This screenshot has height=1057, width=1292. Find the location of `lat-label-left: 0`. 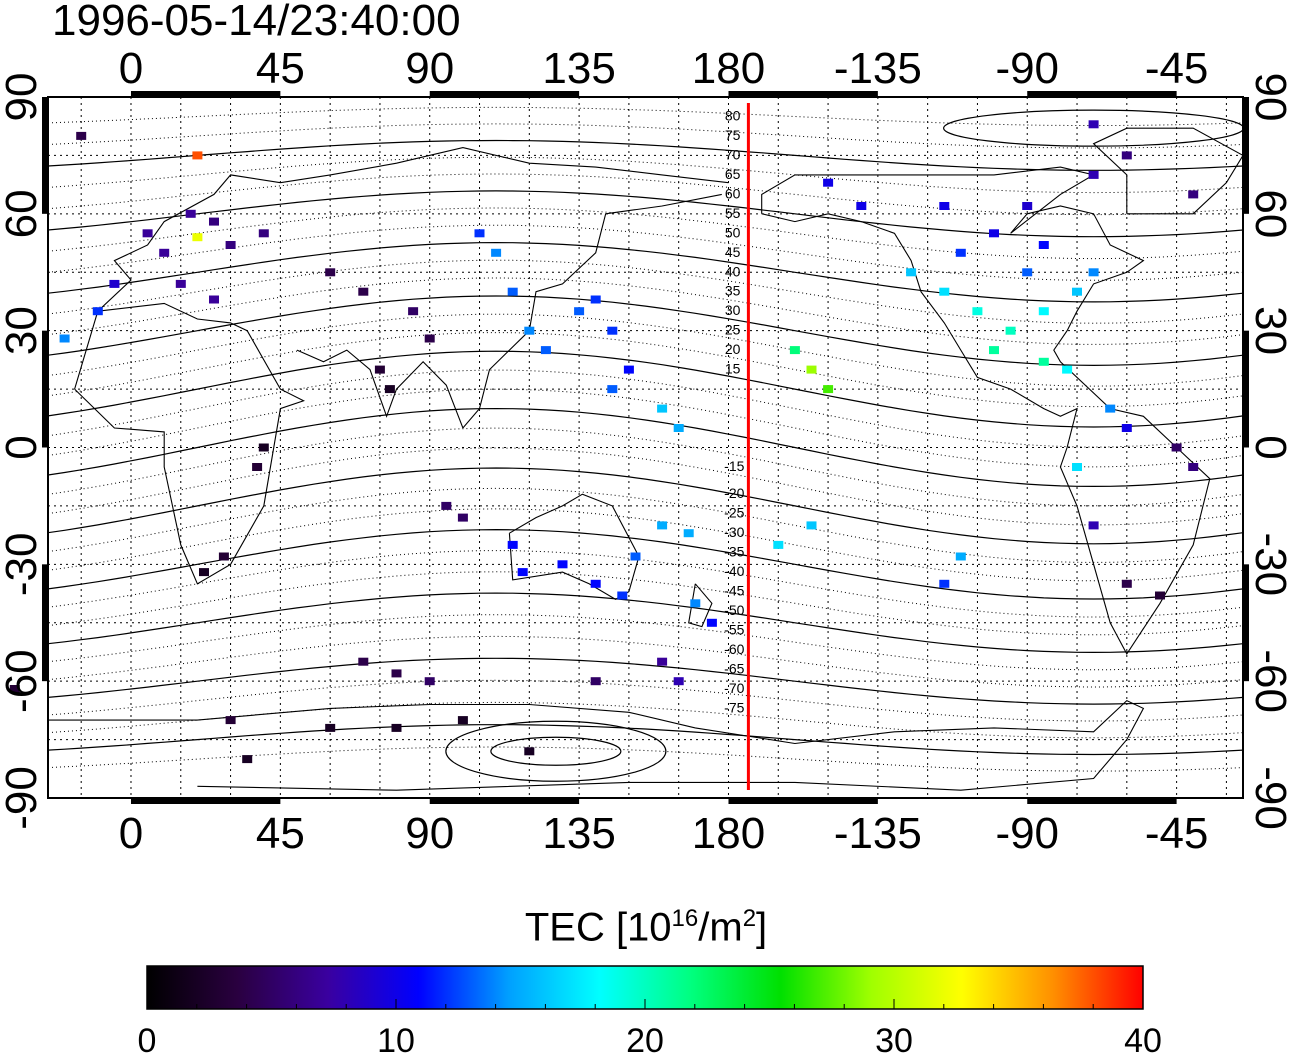

lat-label-left: 0 is located at coordinates (23, 447).